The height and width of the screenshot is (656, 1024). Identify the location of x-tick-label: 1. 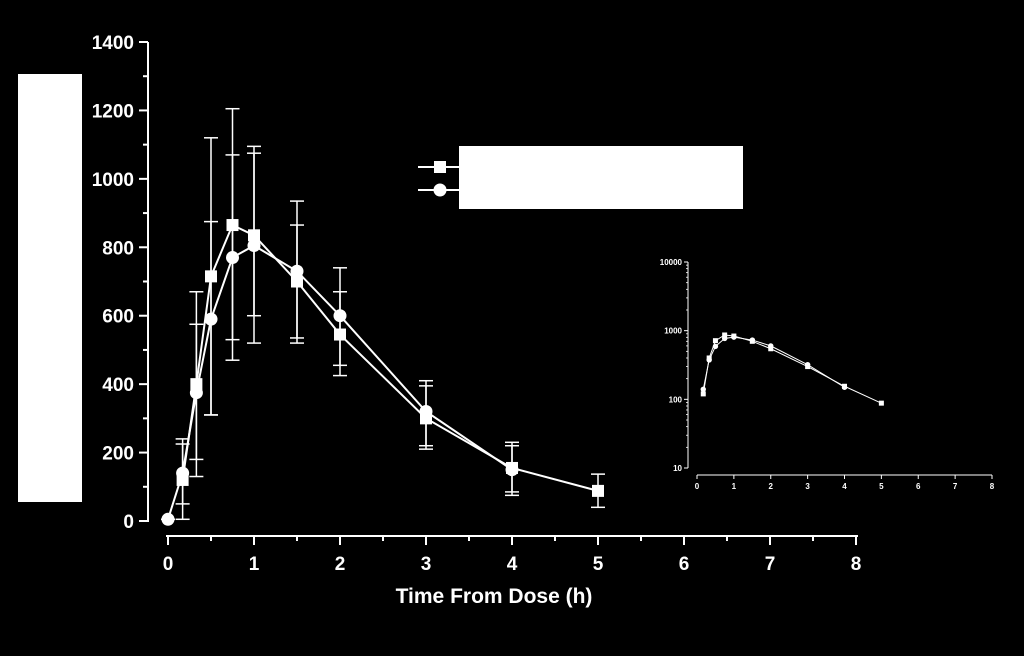
(254, 564).